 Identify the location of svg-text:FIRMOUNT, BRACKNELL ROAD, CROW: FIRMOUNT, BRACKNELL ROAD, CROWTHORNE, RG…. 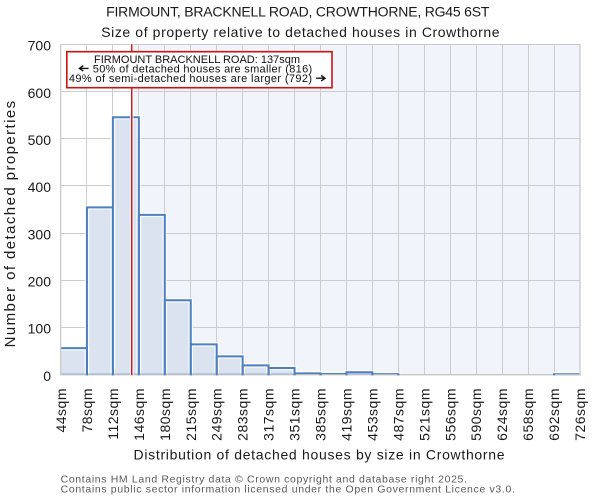
(298, 11).